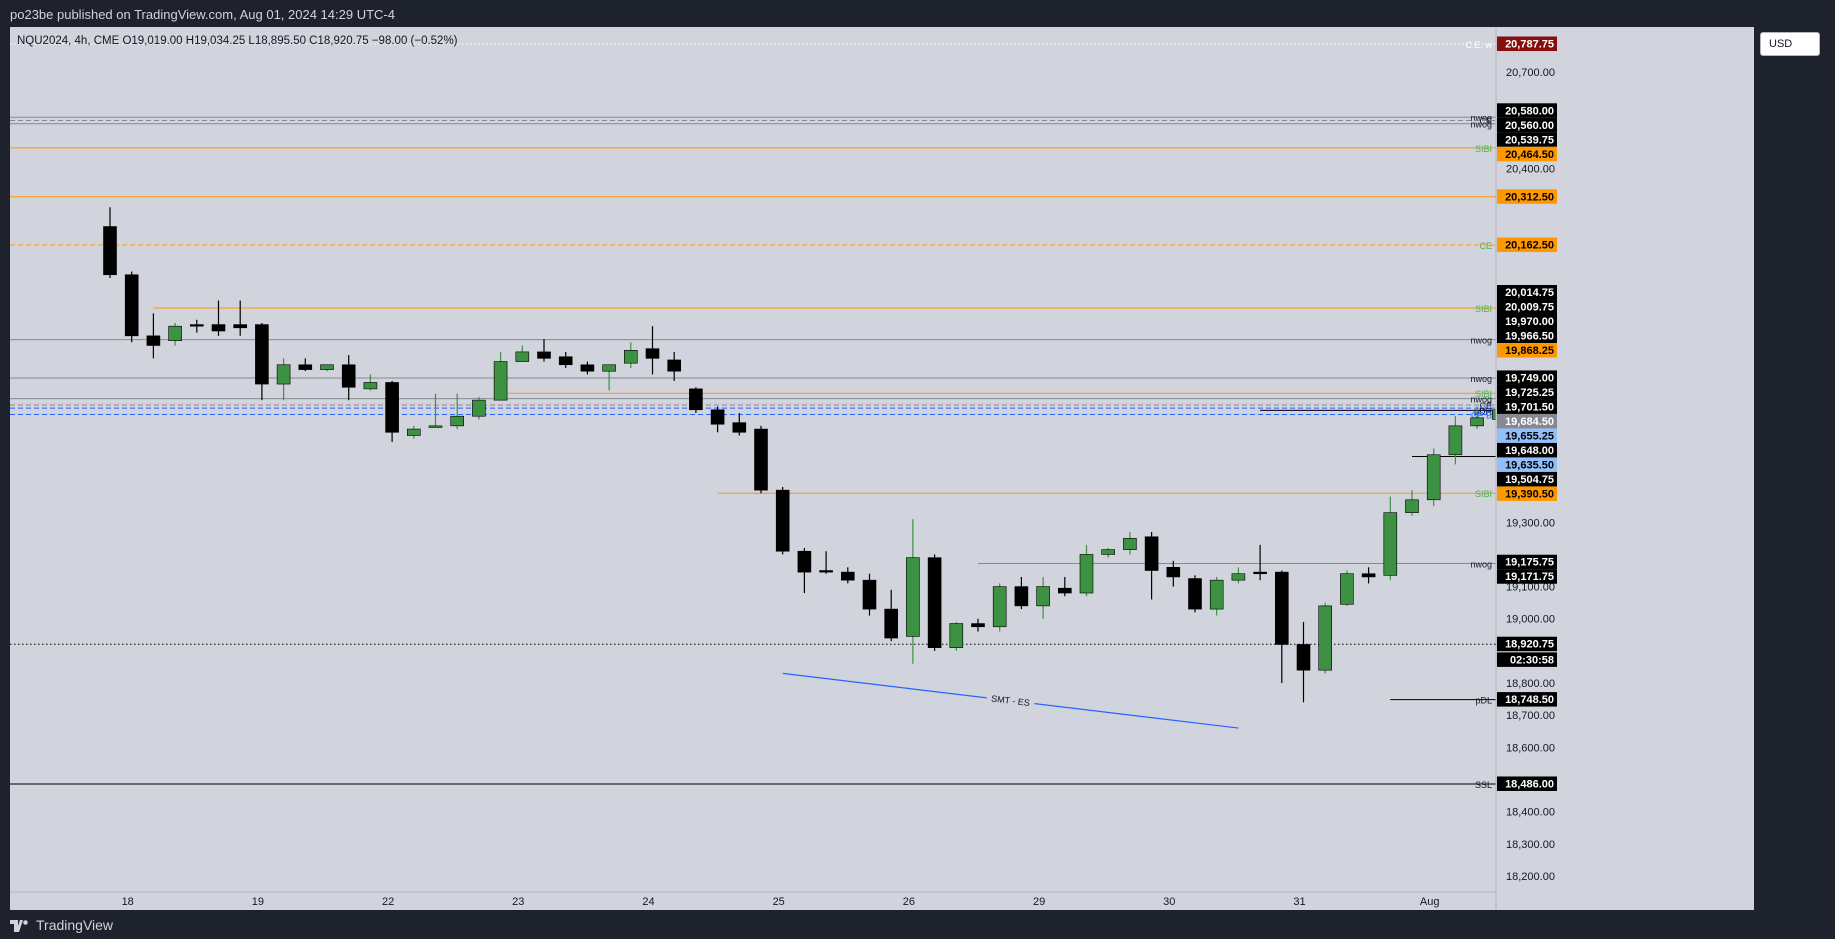 This screenshot has height=939, width=1835. Describe the element at coordinates (518, 902) in the screenshot. I see `x-tick-label-3: 23` at that location.